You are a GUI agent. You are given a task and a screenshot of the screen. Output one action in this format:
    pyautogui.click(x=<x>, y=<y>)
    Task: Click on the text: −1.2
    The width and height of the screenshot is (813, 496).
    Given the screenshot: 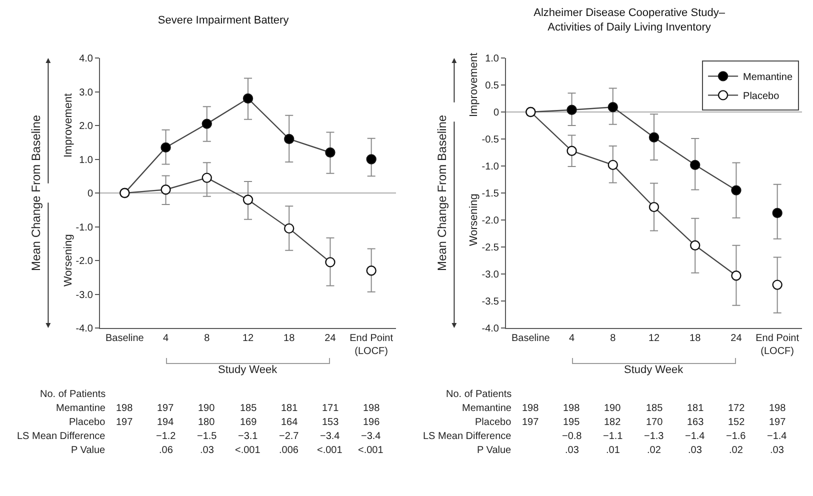 What is the action you would take?
    pyautogui.click(x=166, y=436)
    